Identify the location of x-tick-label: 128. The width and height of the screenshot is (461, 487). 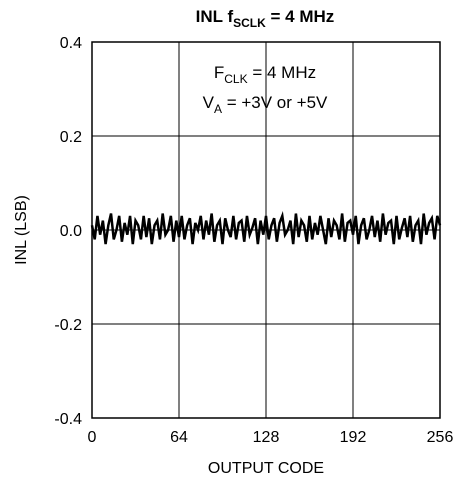
(266, 437).